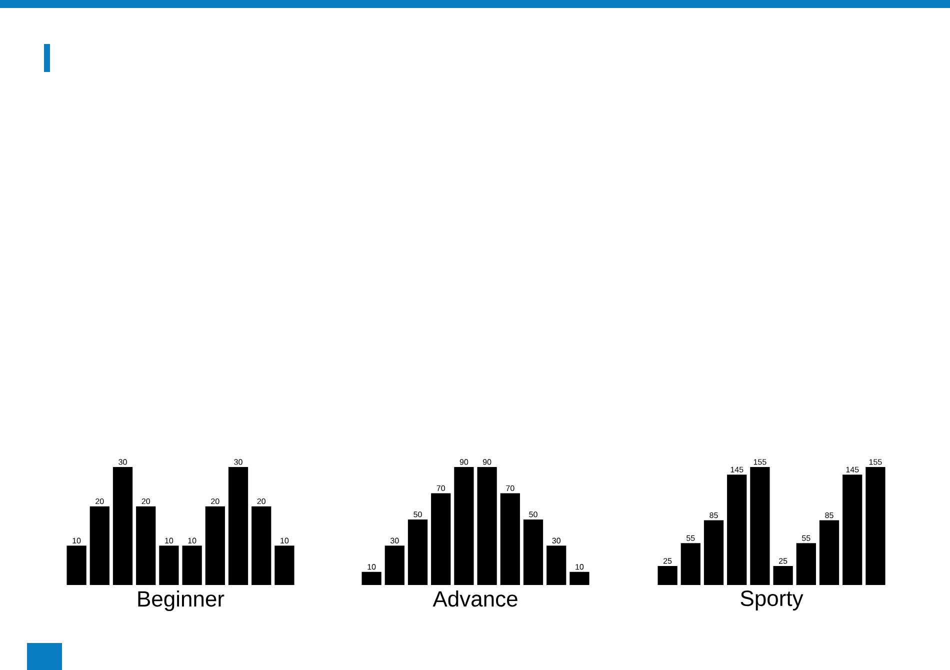 The width and height of the screenshot is (950, 670). What do you see at coordinates (772, 600) in the screenshot?
I see `x-axis-title: Sporty` at bounding box center [772, 600].